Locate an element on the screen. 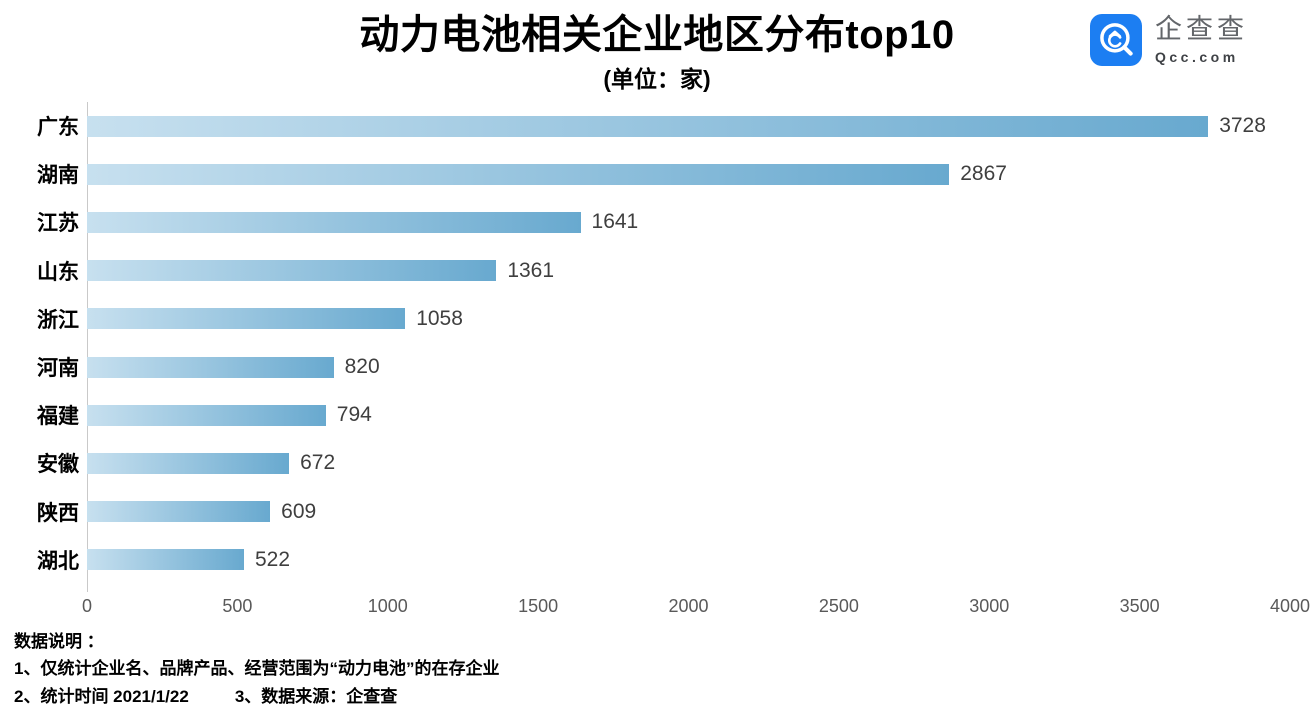 The image size is (1314, 716). x-tick-label: 3000 is located at coordinates (989, 605).